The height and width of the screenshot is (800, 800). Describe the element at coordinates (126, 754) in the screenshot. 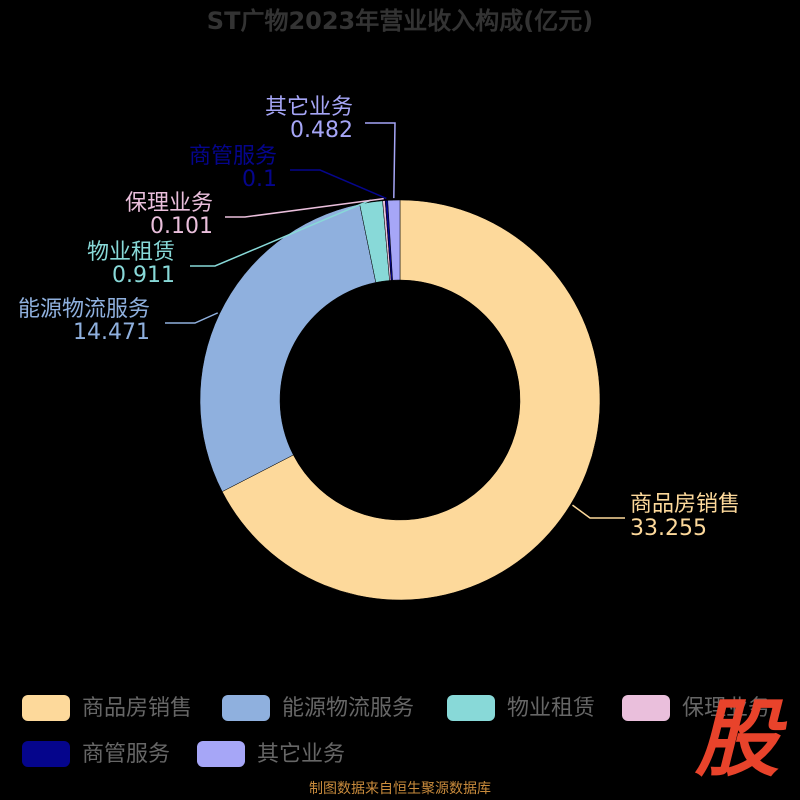

I see `legend-label: 商管服务` at that location.